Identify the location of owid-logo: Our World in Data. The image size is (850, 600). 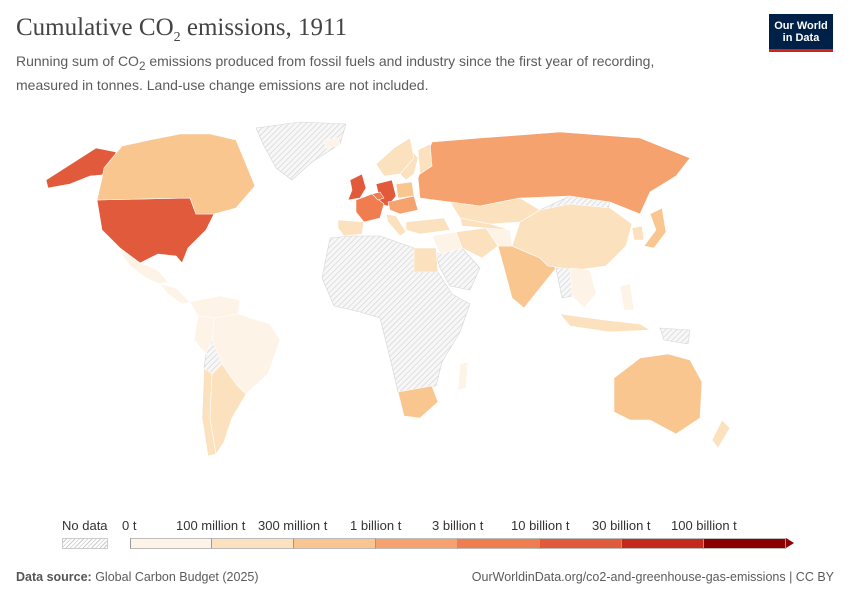
(801, 33).